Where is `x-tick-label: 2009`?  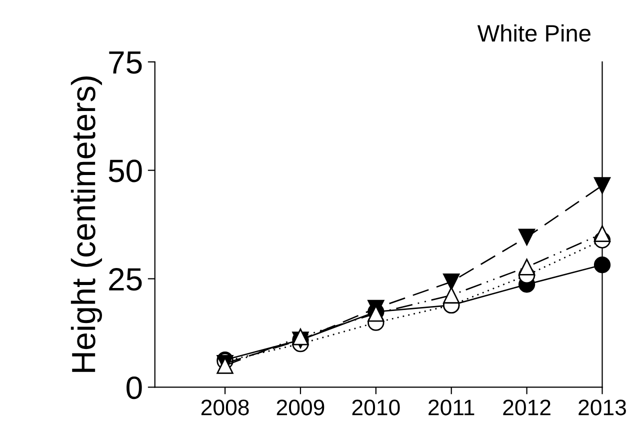 x-tick-label: 2009 is located at coordinates (300, 408).